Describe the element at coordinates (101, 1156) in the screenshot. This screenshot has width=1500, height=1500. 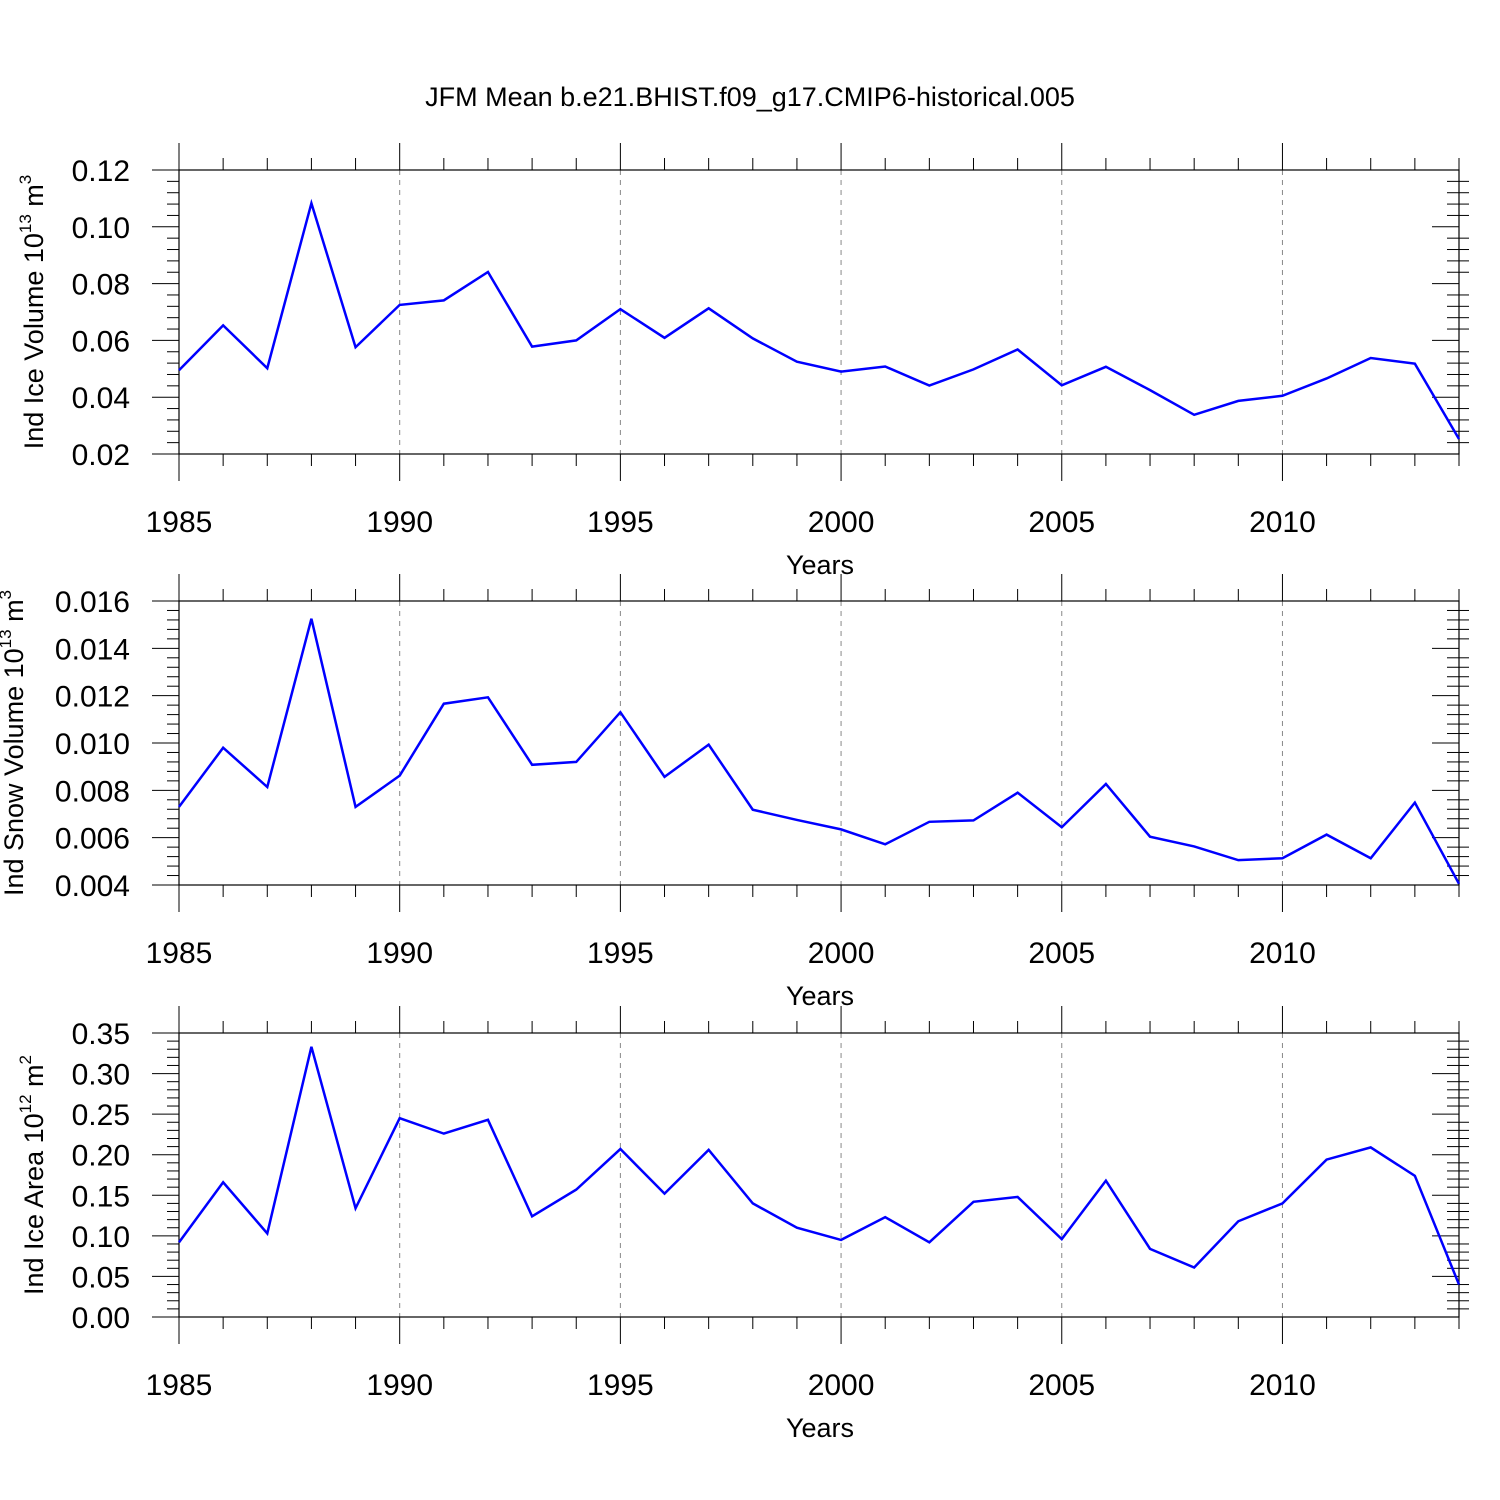
I see `y-tick-label: 0.20` at that location.